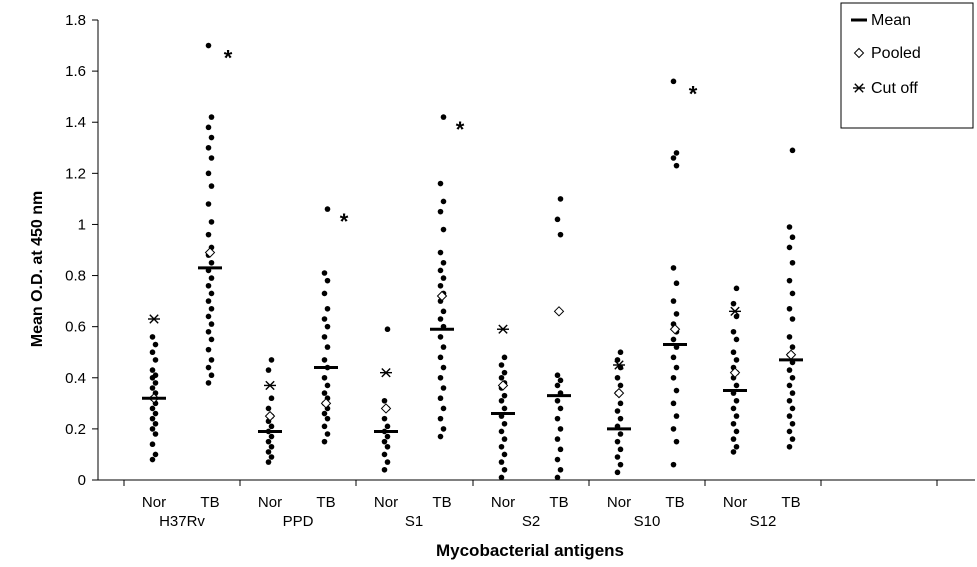 The width and height of the screenshot is (977, 567). What do you see at coordinates (763, 521) in the screenshot?
I see `x-group-label: S12` at bounding box center [763, 521].